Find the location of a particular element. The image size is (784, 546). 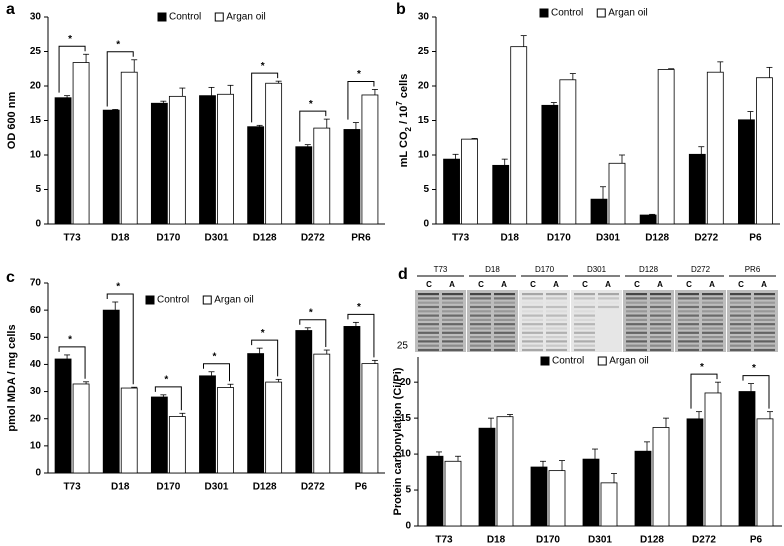

blot-lane-letter: C is located at coordinates (637, 284).